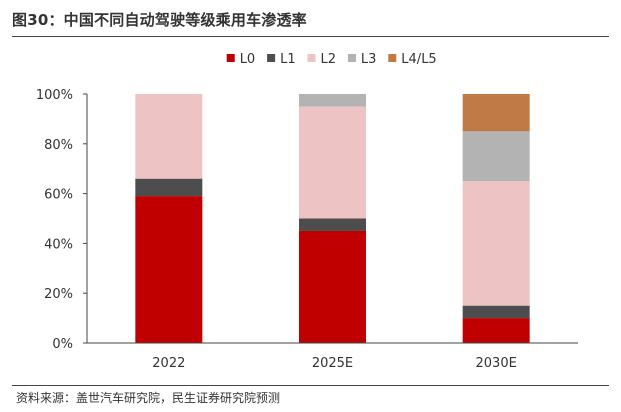 This screenshot has width=621, height=412. Describe the element at coordinates (332, 100) in the screenshot. I see `bar-segment-l3-2025e` at that location.